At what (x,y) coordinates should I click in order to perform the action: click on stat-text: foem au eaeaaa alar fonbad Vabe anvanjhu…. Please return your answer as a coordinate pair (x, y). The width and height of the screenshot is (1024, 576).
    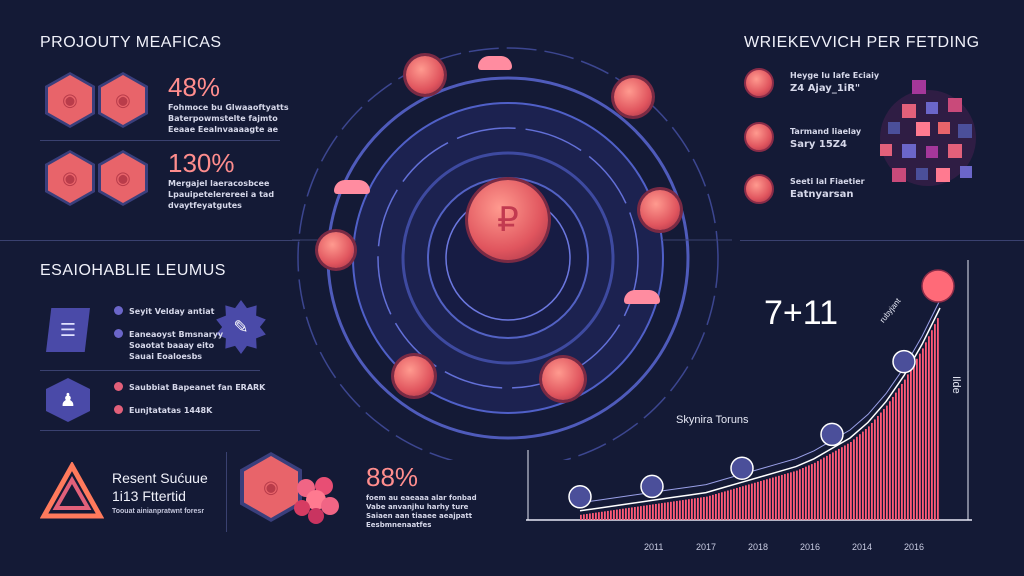
    Looking at the image, I should click on (421, 512).